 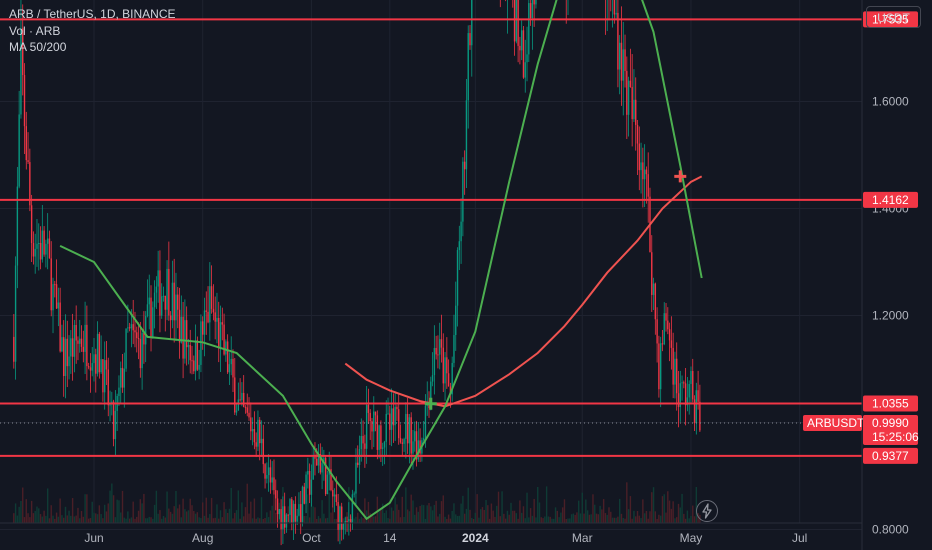 What do you see at coordinates (890, 19) in the screenshot?
I see `level-price-tag` at bounding box center [890, 19].